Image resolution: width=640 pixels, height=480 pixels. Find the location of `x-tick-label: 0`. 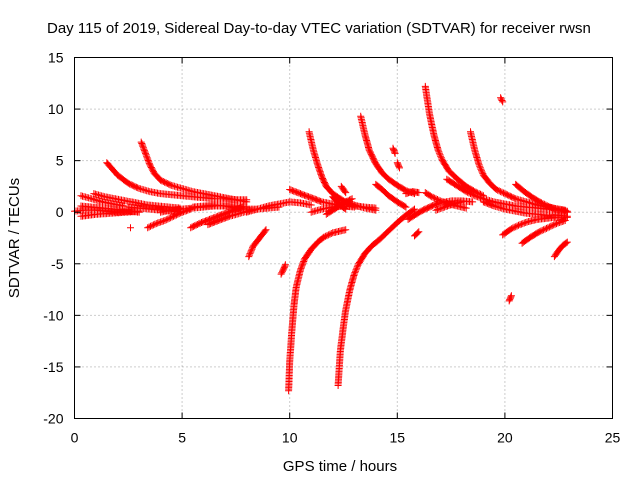

x-tick-label: 0 is located at coordinates (75, 438).